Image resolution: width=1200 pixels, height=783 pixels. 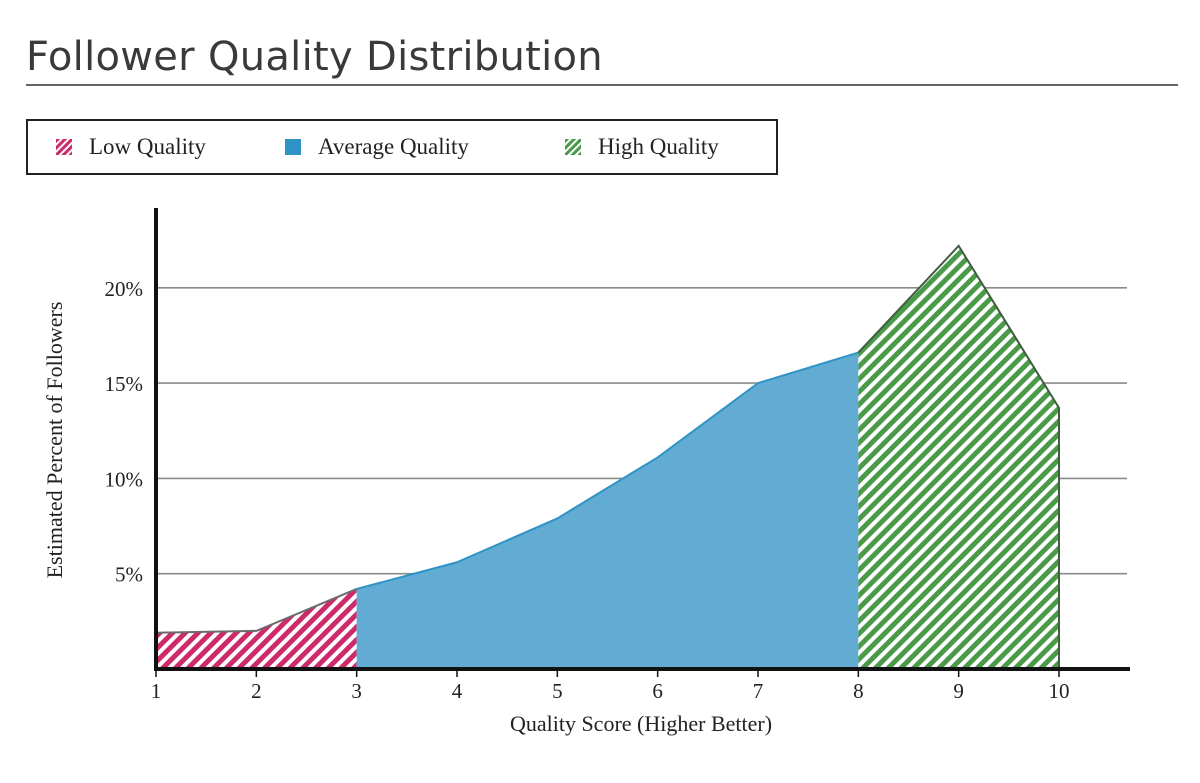 I want to click on legend-swatch-high-quality, so click(x=573, y=147).